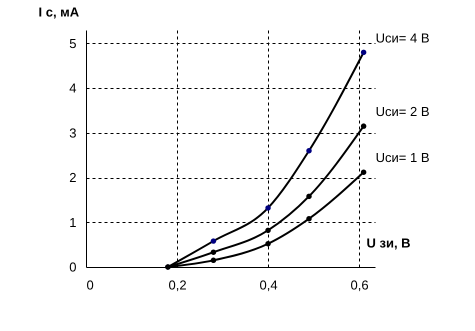  I want to click on y-tick-label: 1, so click(72, 222).